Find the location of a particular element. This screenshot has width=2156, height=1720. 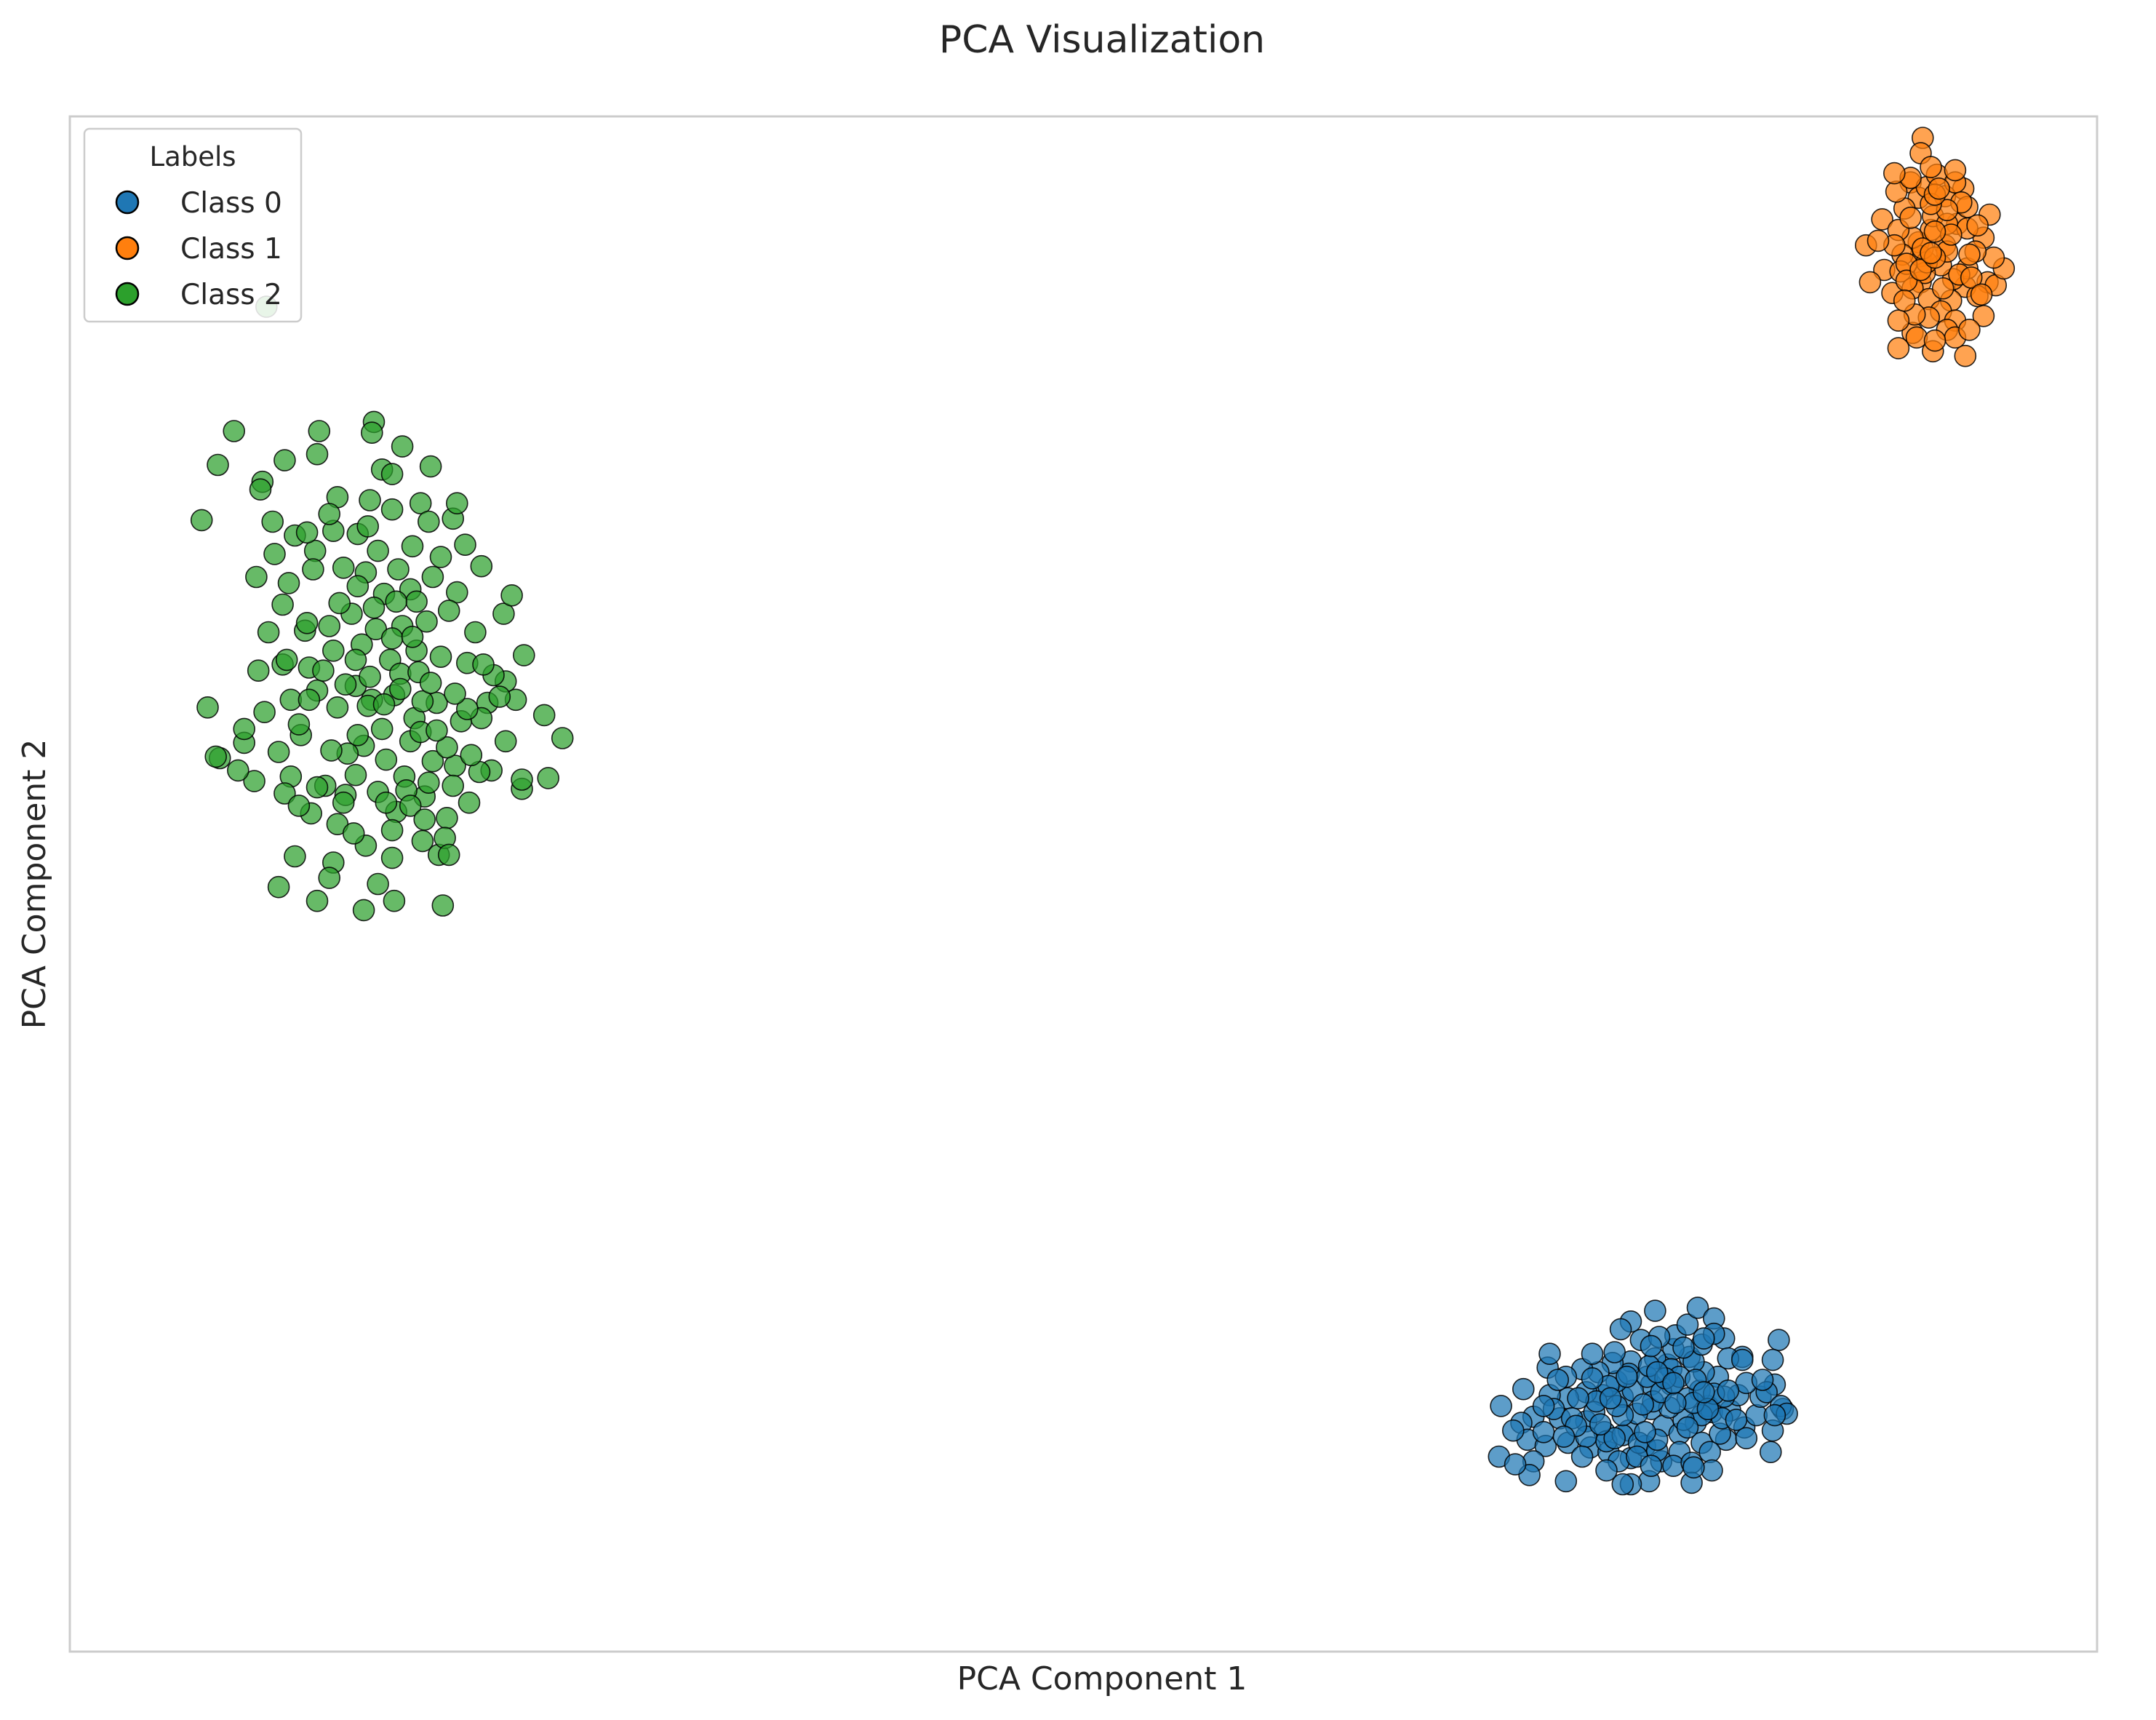

legend-entry: Class 1 is located at coordinates (199, 250).